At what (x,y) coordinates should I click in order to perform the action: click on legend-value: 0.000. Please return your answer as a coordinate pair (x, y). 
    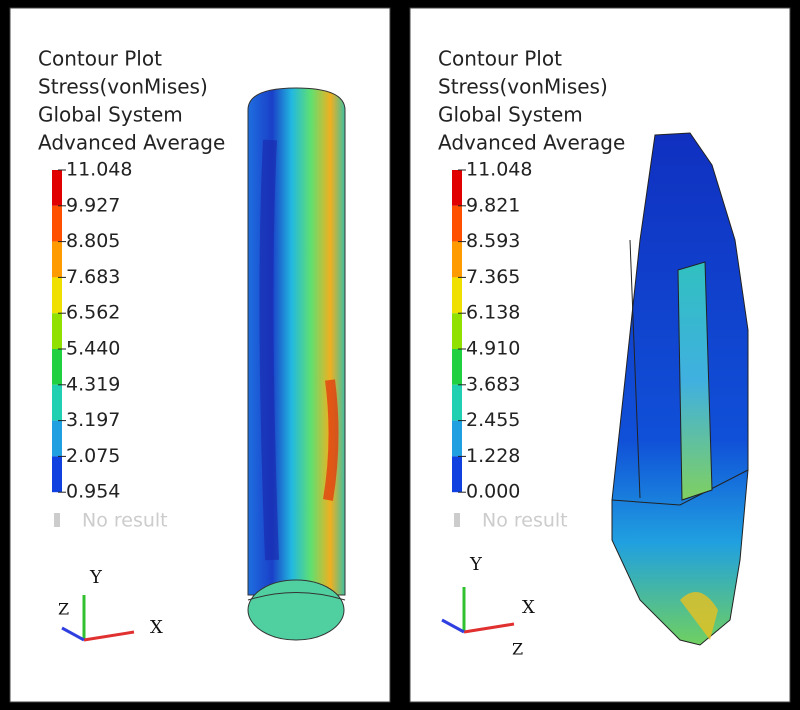
    Looking at the image, I should click on (493, 492).